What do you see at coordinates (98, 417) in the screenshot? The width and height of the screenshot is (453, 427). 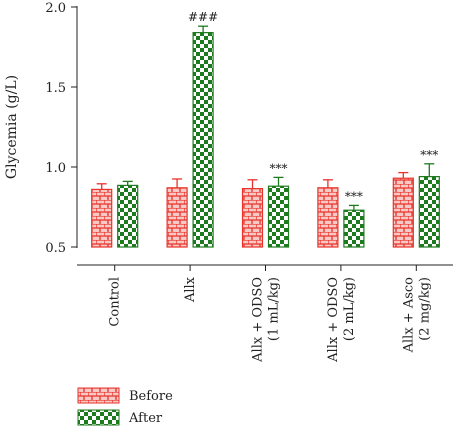 I see `legend-swatch-after` at bounding box center [98, 417].